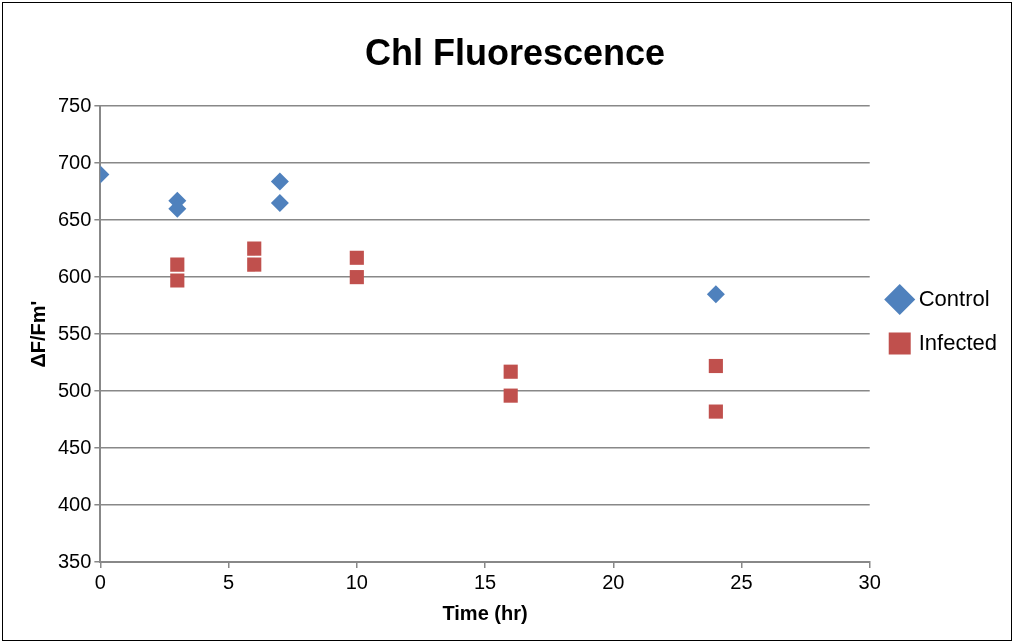  I want to click on x-tick-label: 15, so click(485, 581).